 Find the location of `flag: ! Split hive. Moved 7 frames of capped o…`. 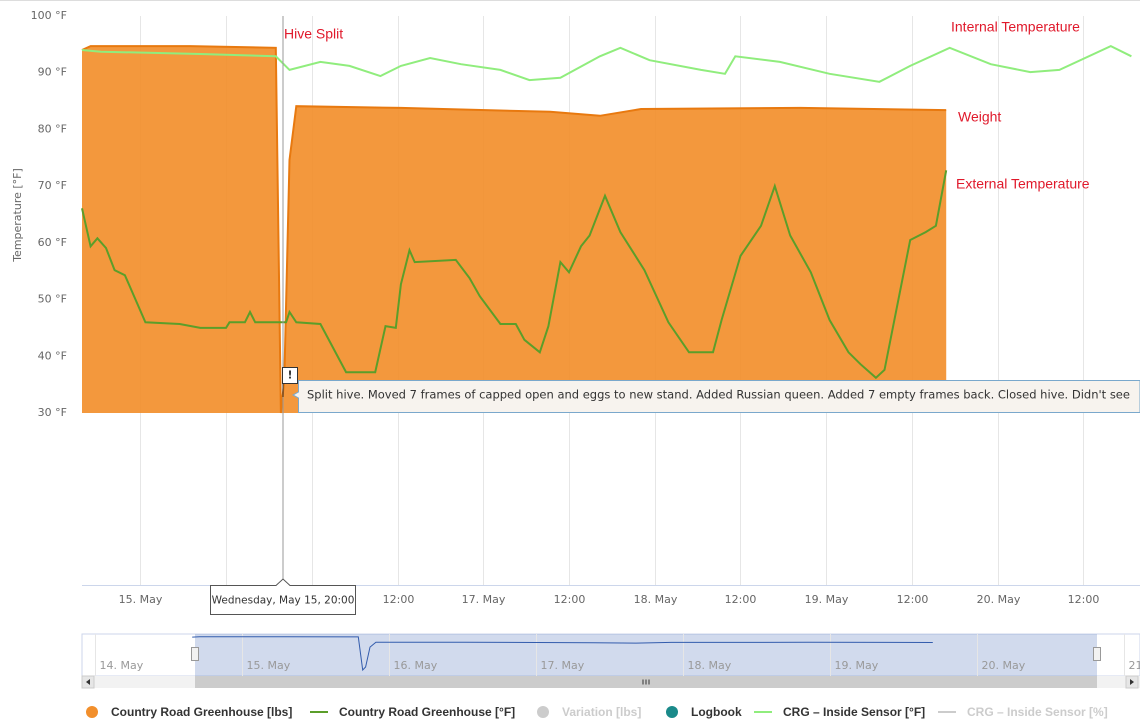

flag: ! Split hive. Moved 7 frames of capped o… is located at coordinates (711, 390).